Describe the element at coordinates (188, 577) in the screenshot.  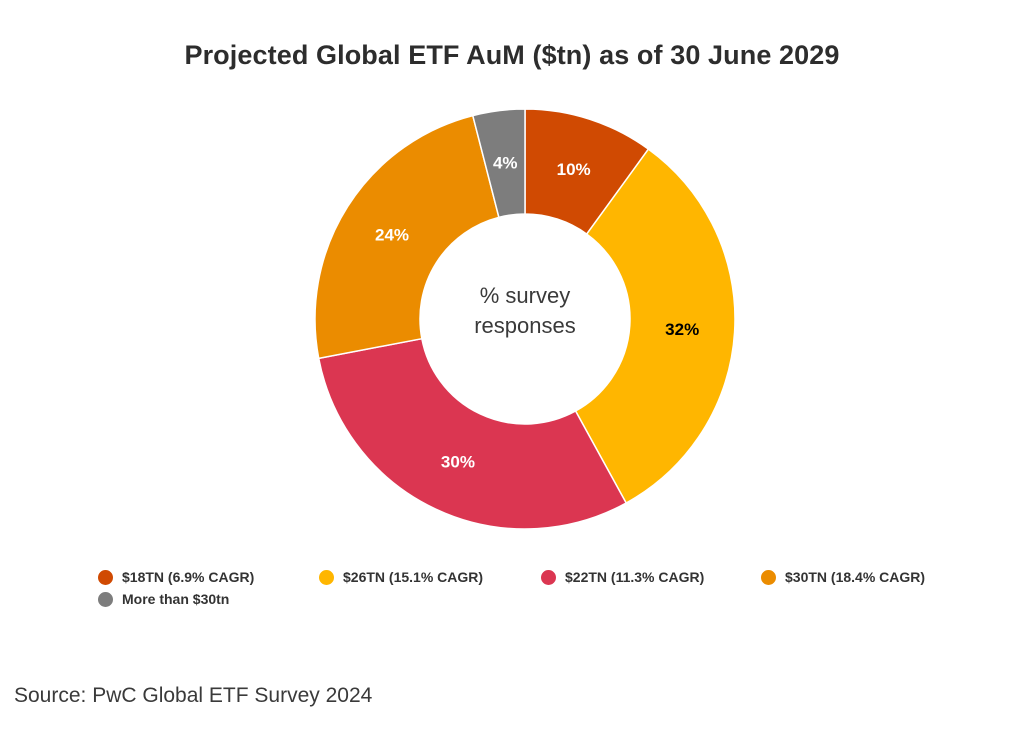
I see `legend-label-18tn: $18TN (6.9% CAGR)` at that location.